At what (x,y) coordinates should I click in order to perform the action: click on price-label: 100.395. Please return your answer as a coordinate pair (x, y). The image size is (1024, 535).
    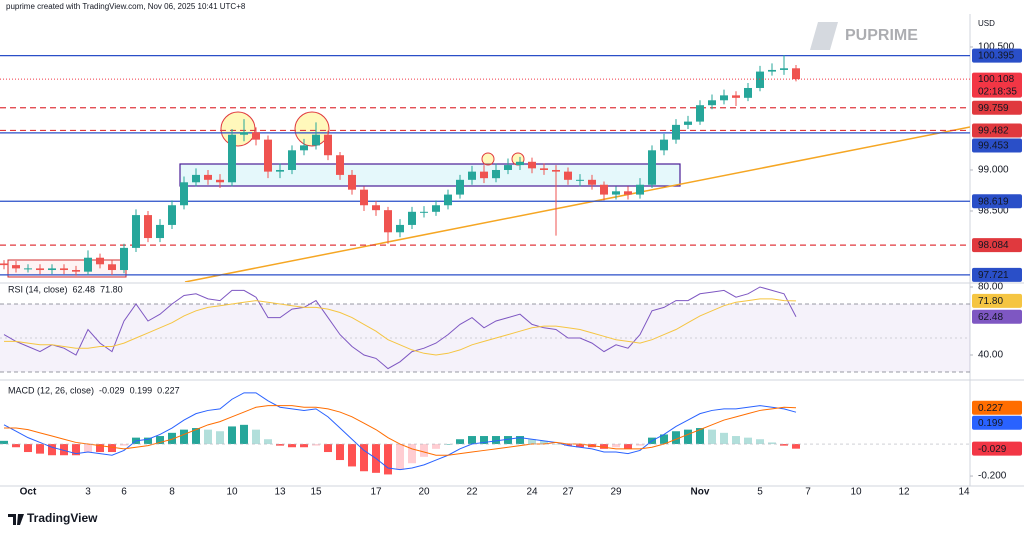
    Looking at the image, I should click on (996, 56).